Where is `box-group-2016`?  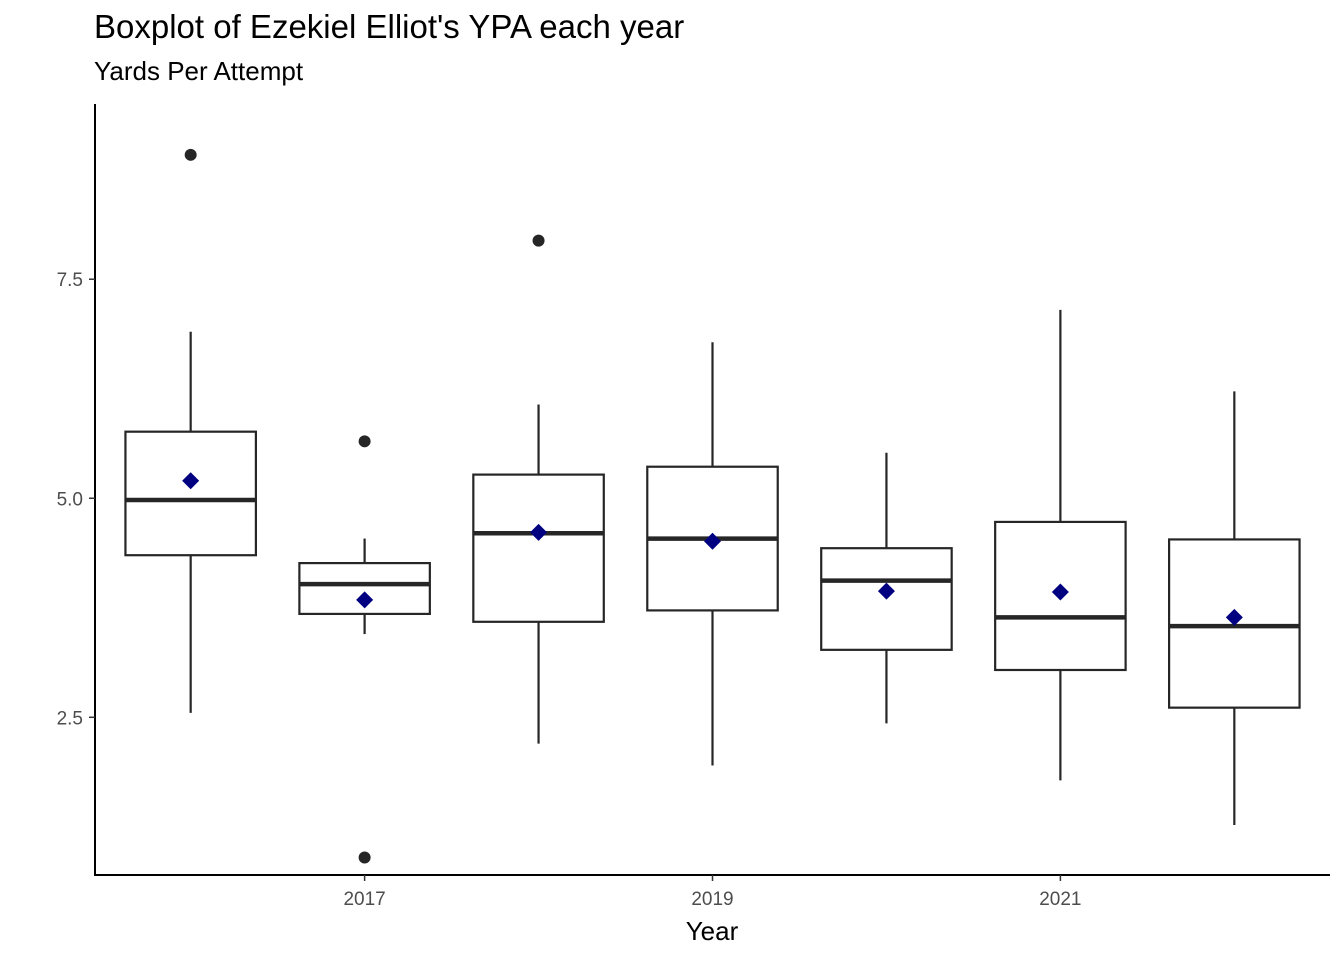
box-group-2016 is located at coordinates (190, 430).